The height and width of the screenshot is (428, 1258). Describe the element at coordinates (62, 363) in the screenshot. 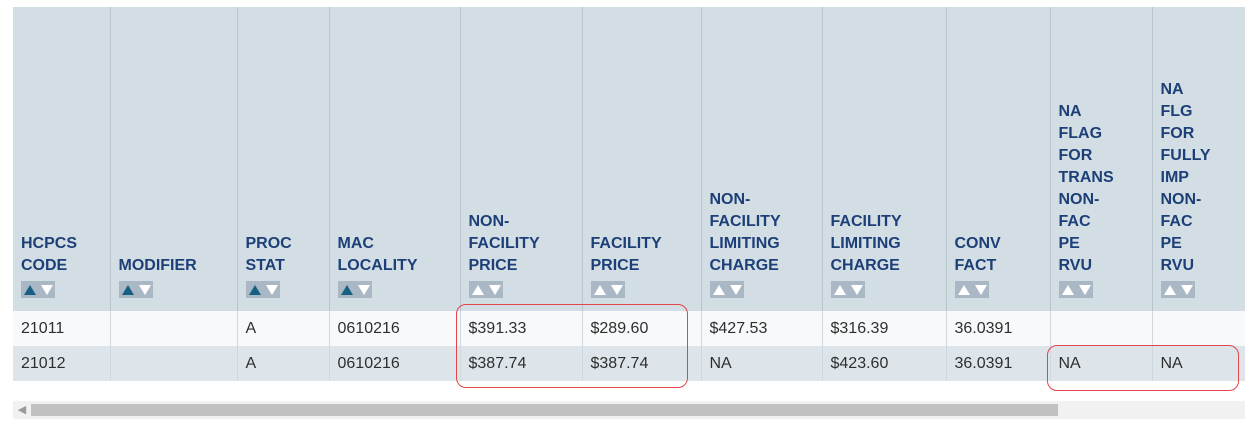

I see `table-cell: 21012` at that location.